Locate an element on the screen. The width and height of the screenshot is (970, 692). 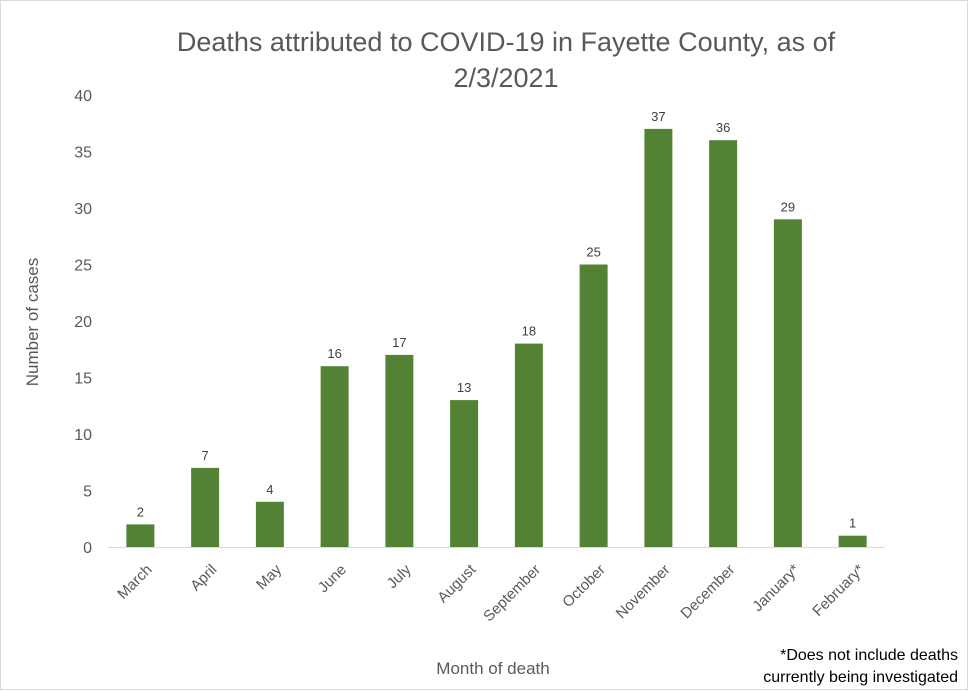
bar-data-label: 13 is located at coordinates (464, 387).